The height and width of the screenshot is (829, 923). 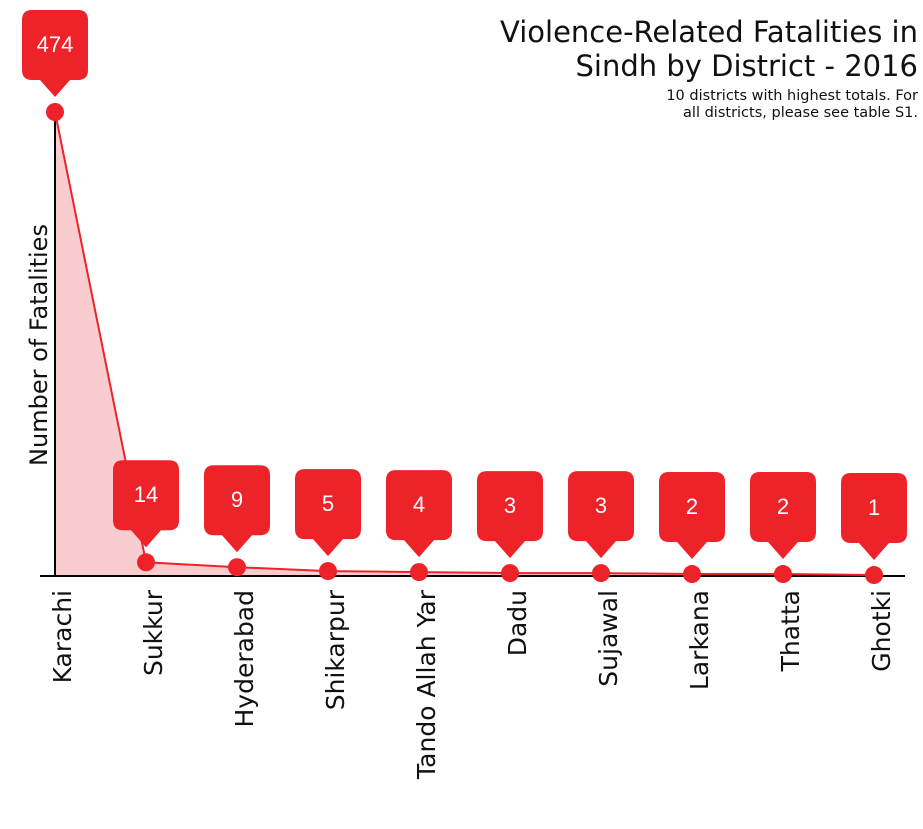 I want to click on x-tick-label: Dadu, so click(x=517, y=623).